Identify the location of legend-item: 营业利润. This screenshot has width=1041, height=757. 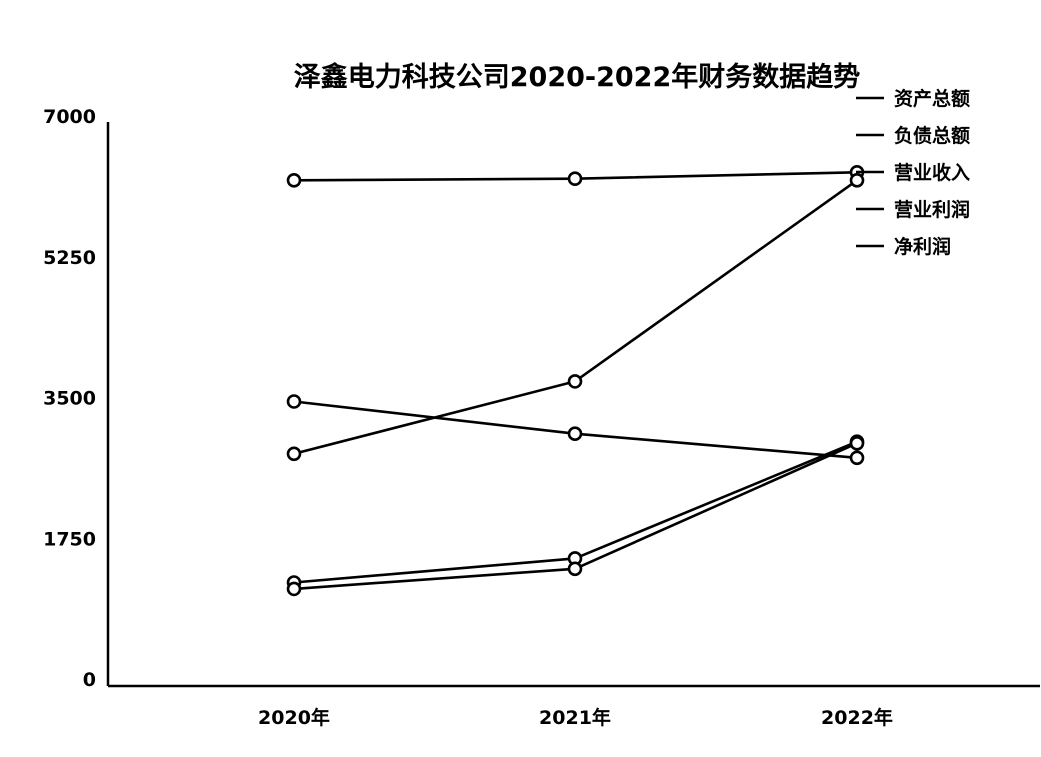
(913, 209).